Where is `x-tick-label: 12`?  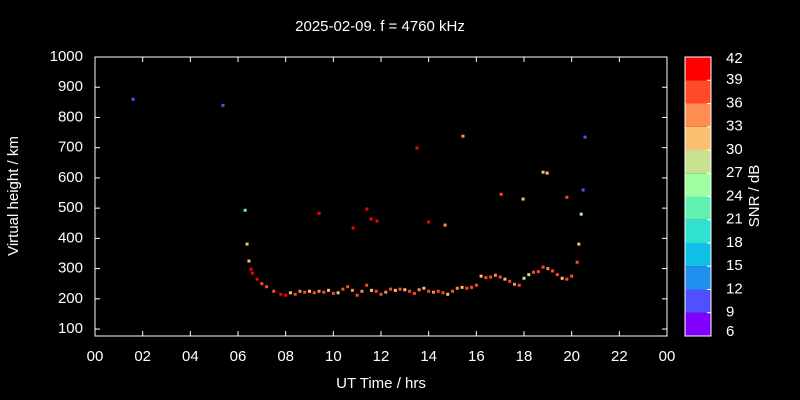 x-tick-label: 12 is located at coordinates (381, 356).